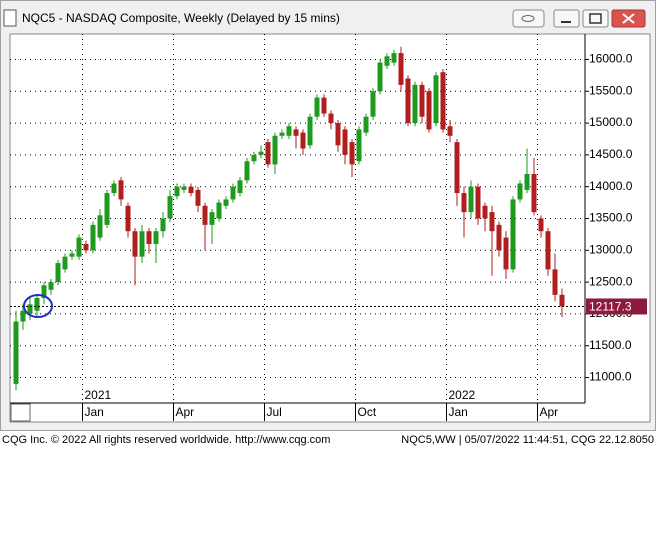 Image resolution: width=656 pixels, height=558 pixels. Describe the element at coordinates (611, 249) in the screenshot. I see `y-tick-label: 13000.0` at that location.